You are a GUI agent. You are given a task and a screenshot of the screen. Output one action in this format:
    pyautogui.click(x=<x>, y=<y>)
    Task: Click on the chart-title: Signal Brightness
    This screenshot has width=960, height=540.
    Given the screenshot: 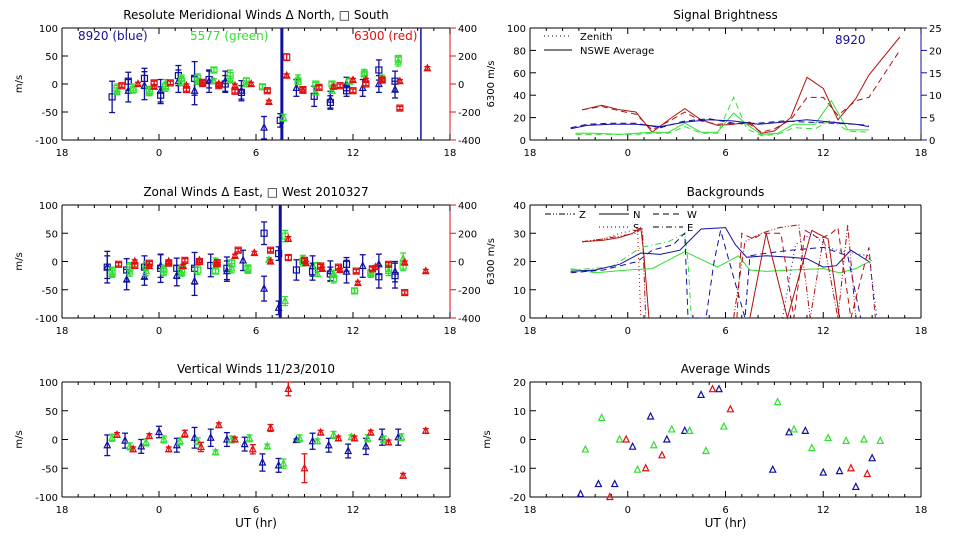 What is the action you would take?
    pyautogui.click(x=725, y=15)
    